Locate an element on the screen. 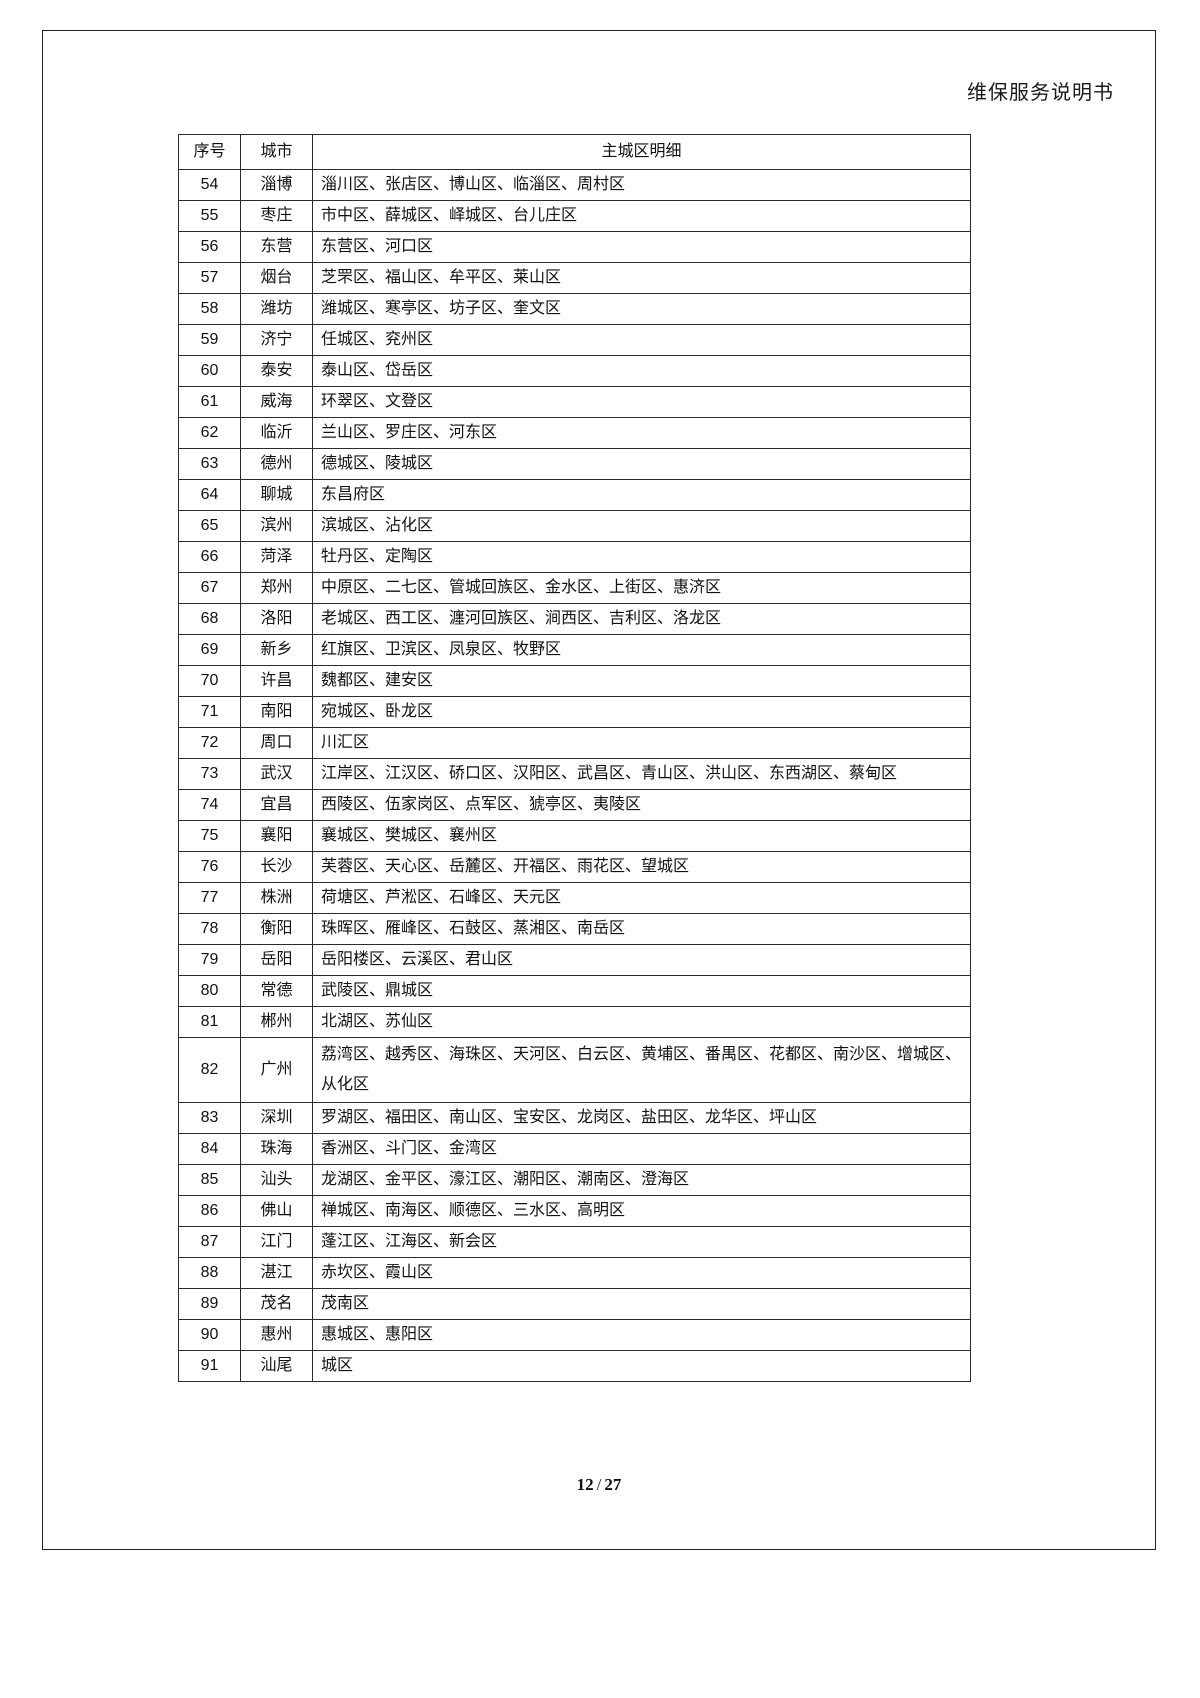 The height and width of the screenshot is (1698, 1200). cell-district-detail: 惠城区、惠阳区 is located at coordinates (641, 1335).